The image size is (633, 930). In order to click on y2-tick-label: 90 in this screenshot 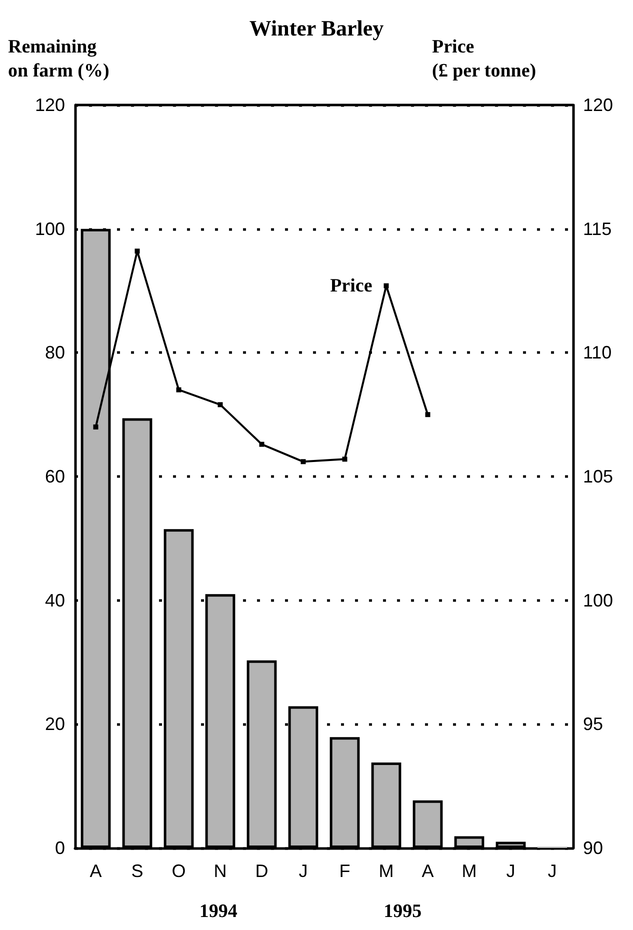, I will do `click(593, 848)`.